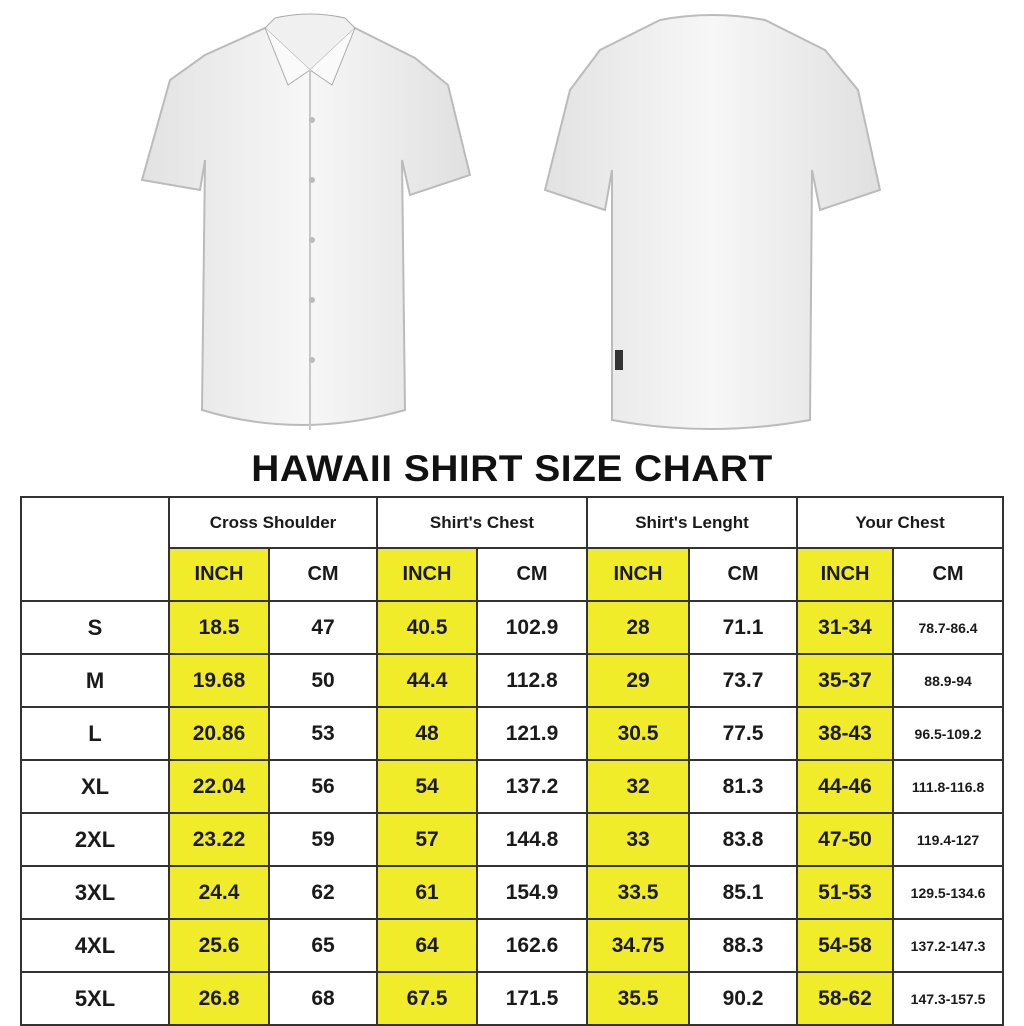 This screenshot has height=1026, width=1024. What do you see at coordinates (95, 680) in the screenshot?
I see `size-label: M` at bounding box center [95, 680].